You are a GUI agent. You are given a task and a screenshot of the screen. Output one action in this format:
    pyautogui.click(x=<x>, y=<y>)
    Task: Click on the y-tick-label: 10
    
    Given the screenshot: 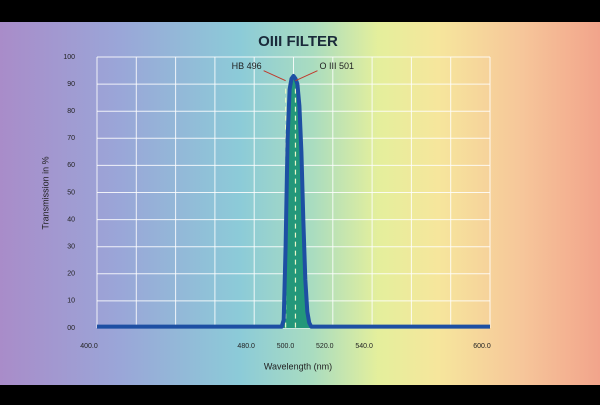 What is the action you would take?
    pyautogui.click(x=71, y=301)
    